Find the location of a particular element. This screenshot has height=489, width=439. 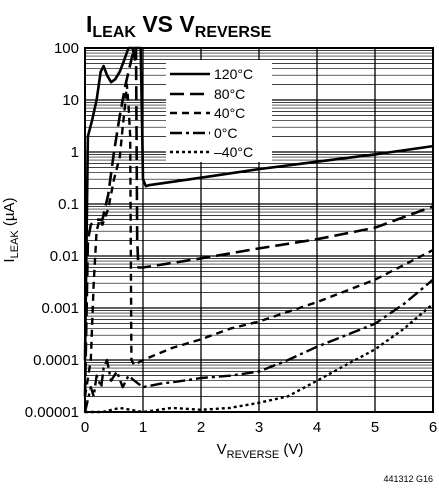

y-tick-label: 0.00001 is located at coordinates (52, 412).